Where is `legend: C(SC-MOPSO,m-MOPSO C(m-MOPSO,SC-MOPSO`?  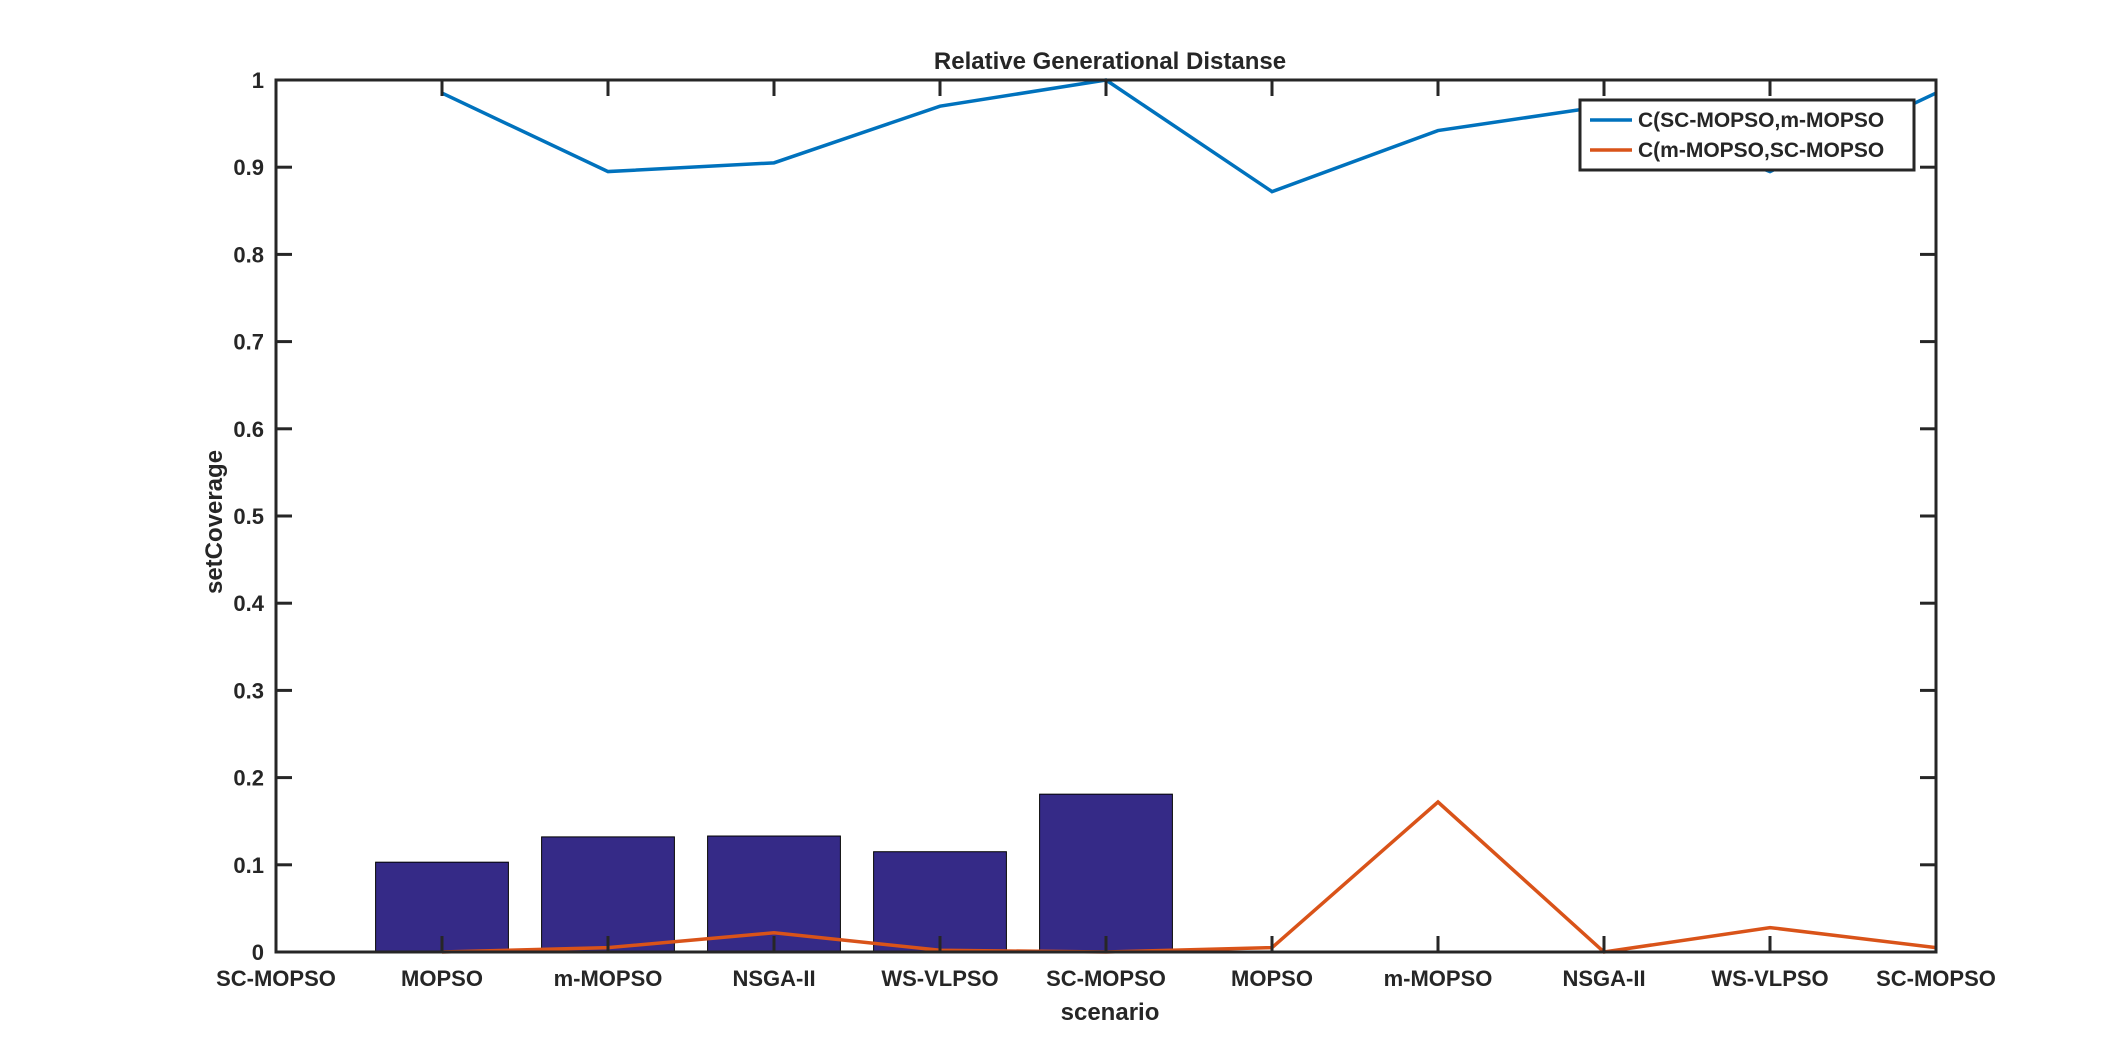
legend: C(SC-MOPSO,m-MOPSO C(m-MOPSO,SC-MOPSO is located at coordinates (1747, 135).